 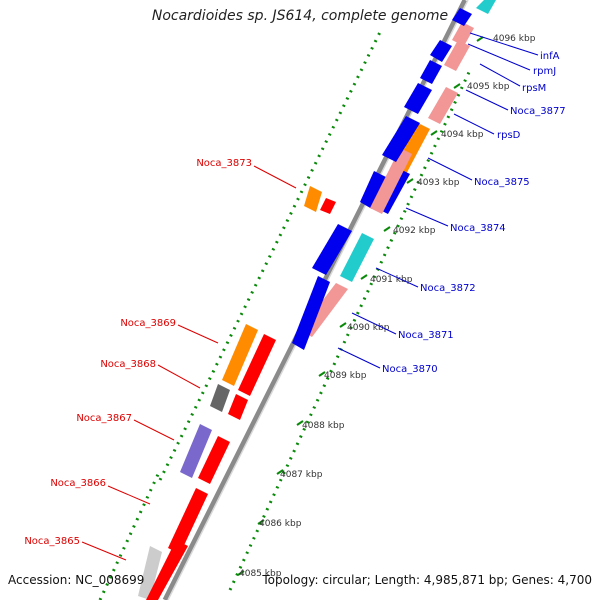 What do you see at coordinates (214, 460) in the screenshot?
I see `gene-red-3867b` at bounding box center [214, 460].